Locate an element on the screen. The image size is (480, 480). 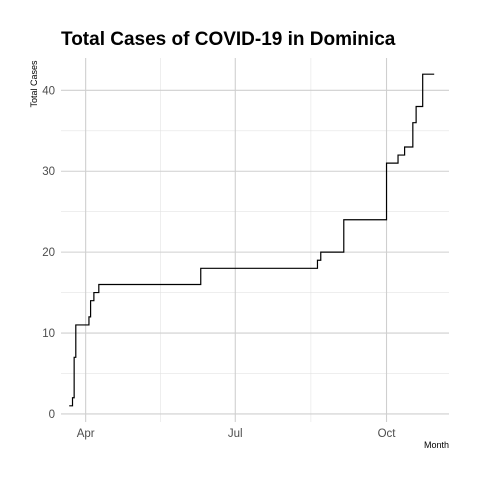
x-tick-label: Jul is located at coordinates (235, 434).